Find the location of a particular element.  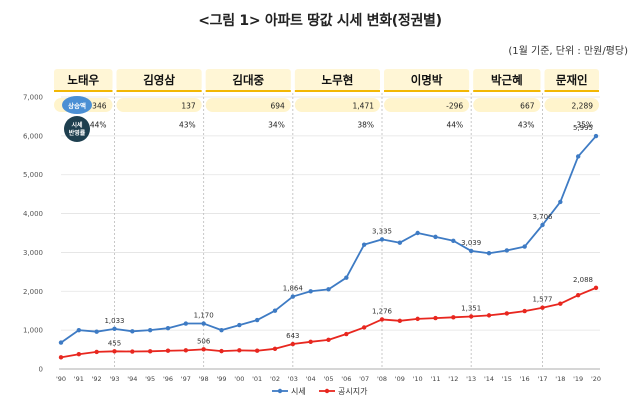

period-name: 박근혜 is located at coordinates (507, 80).